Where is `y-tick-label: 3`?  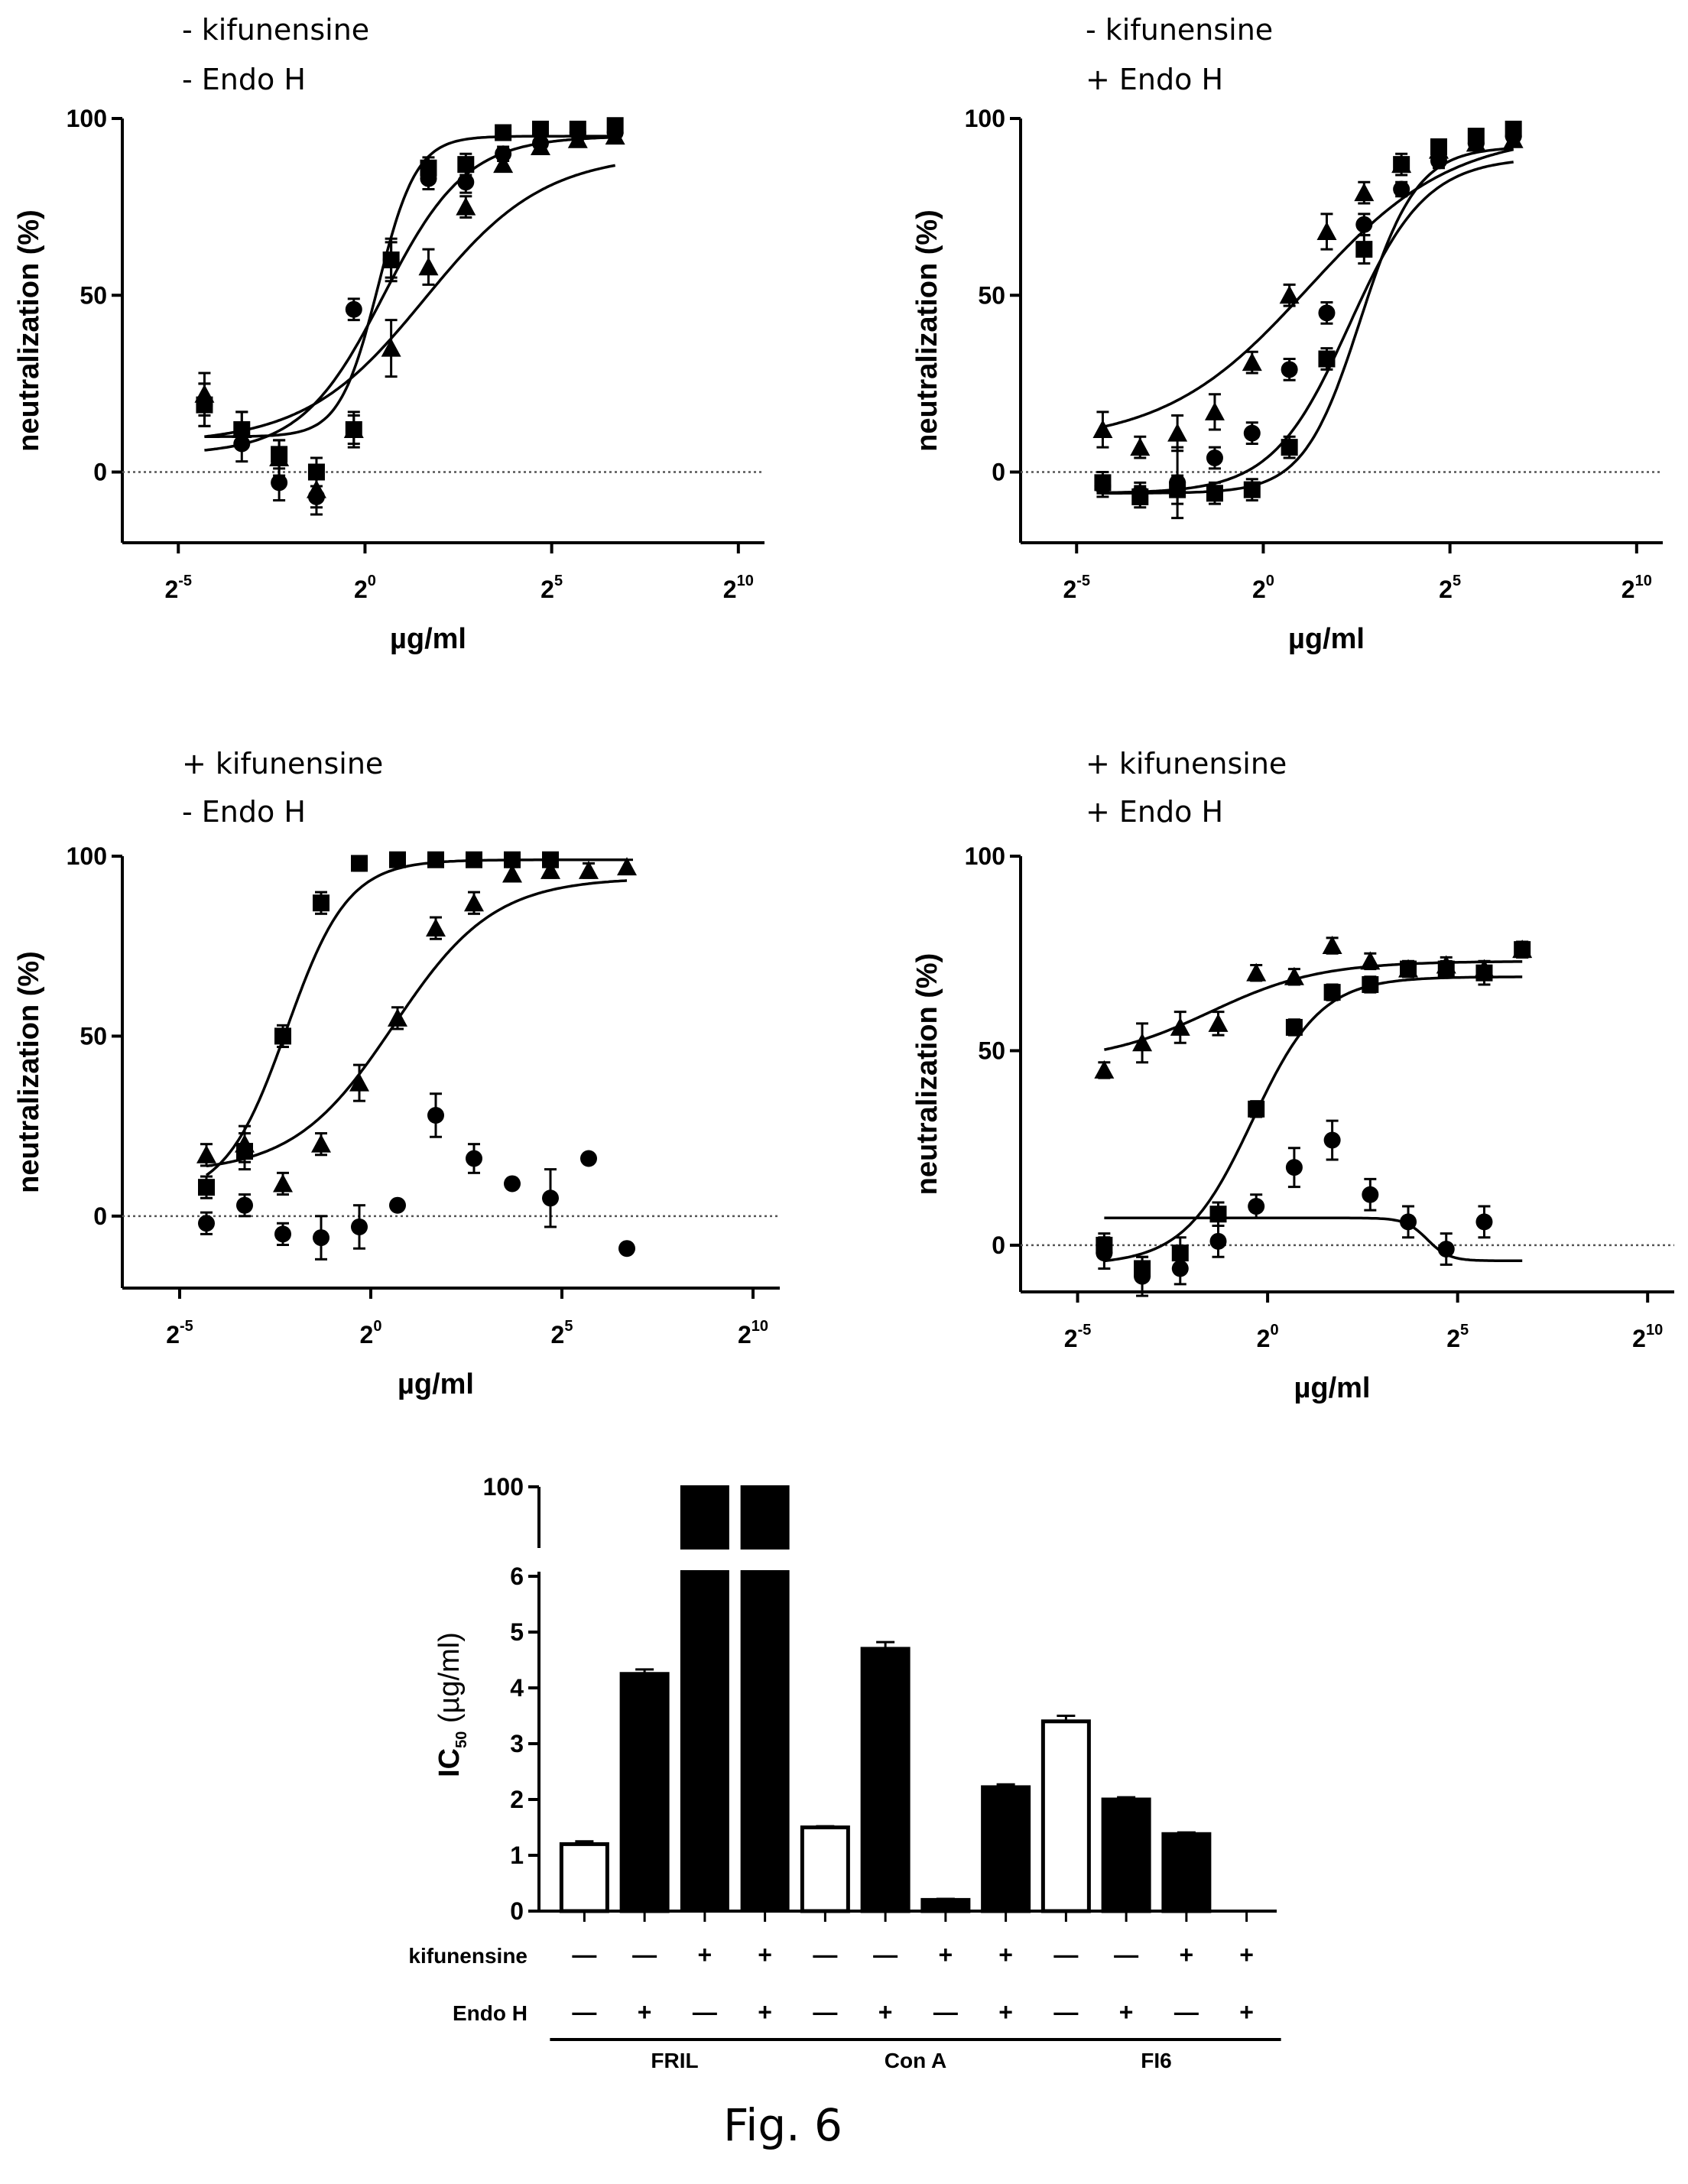 y-tick-label: 3 is located at coordinates (517, 1743).